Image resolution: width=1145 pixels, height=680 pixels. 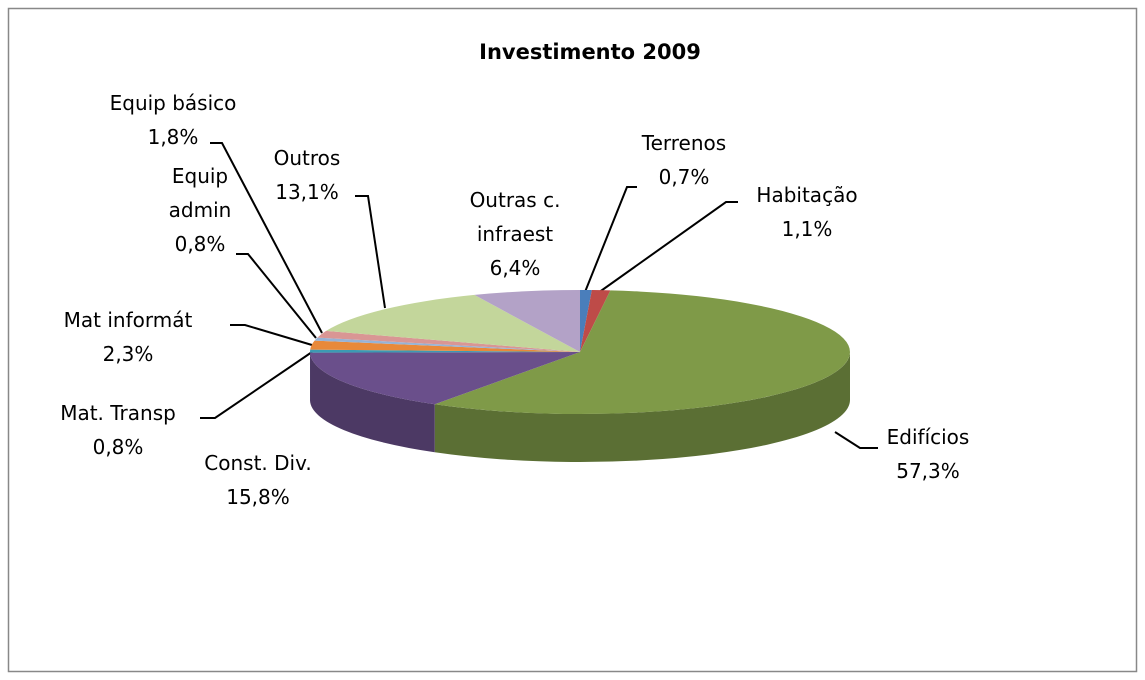 What do you see at coordinates (307, 192) in the screenshot?
I see `slice-value: 13,1%` at bounding box center [307, 192].